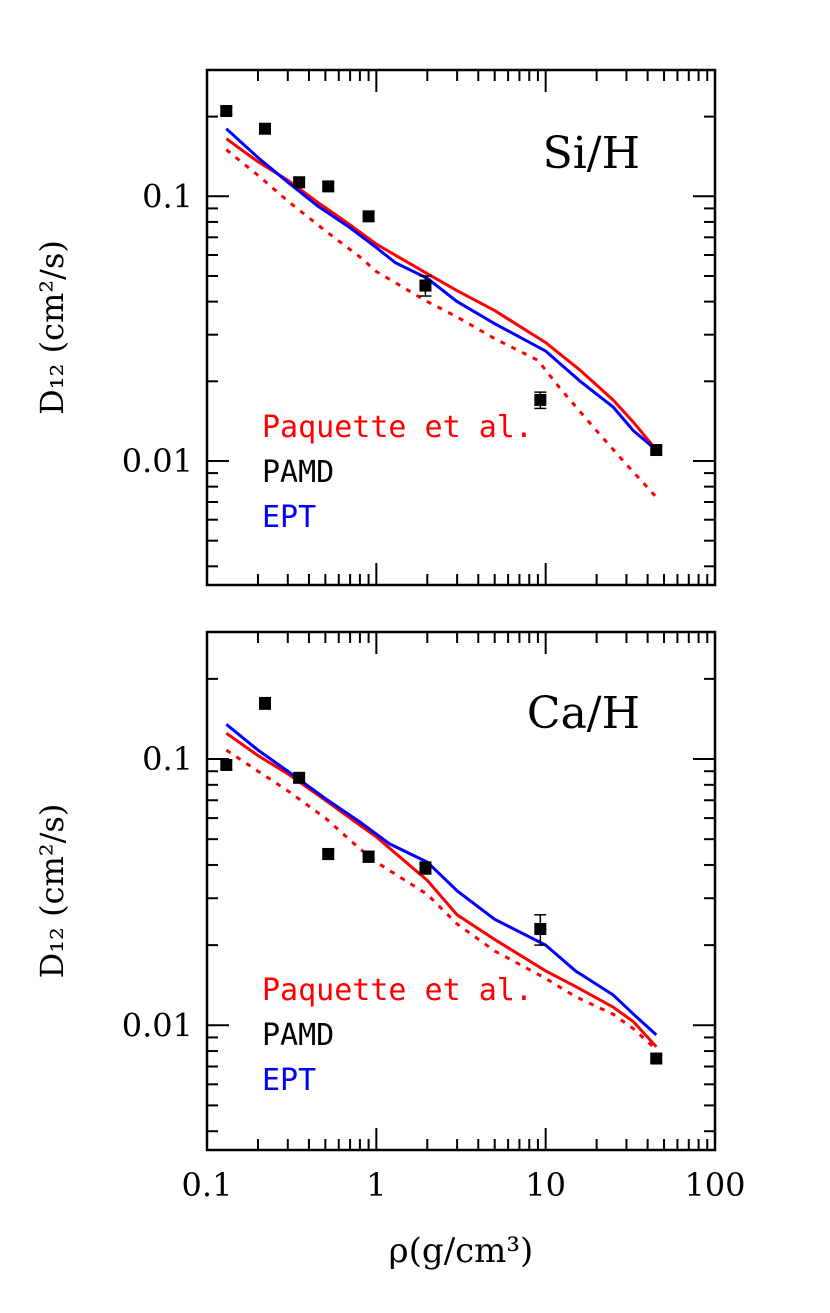 This screenshot has width=830, height=1313. What do you see at coordinates (461, 1251) in the screenshot?
I see `x-axis-label: ρ(g/cm³)` at bounding box center [461, 1251].